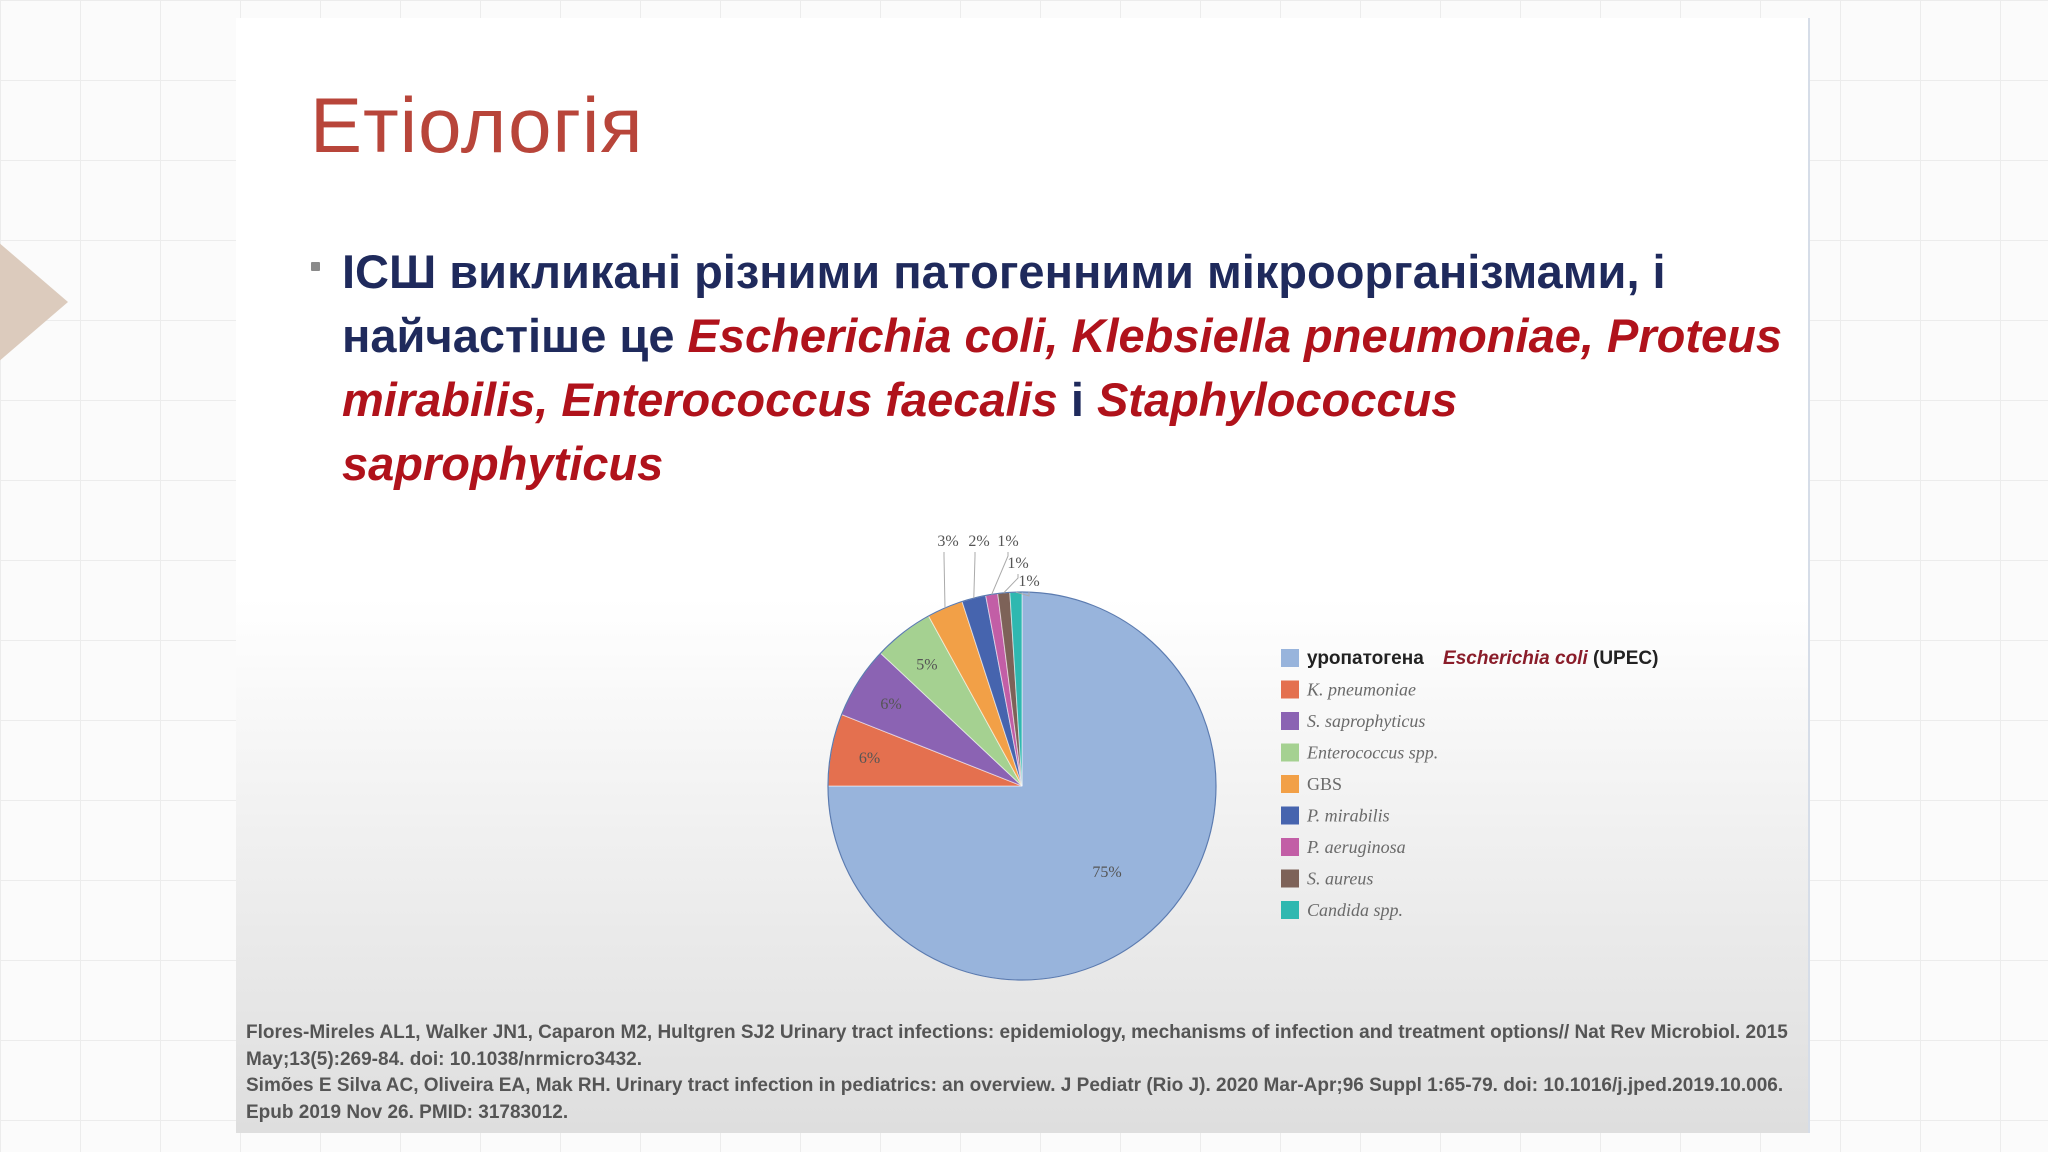 The image size is (2048, 1152). What do you see at coordinates (1372, 753) in the screenshot?
I see `legend-label: Enterococcus spp.` at bounding box center [1372, 753].